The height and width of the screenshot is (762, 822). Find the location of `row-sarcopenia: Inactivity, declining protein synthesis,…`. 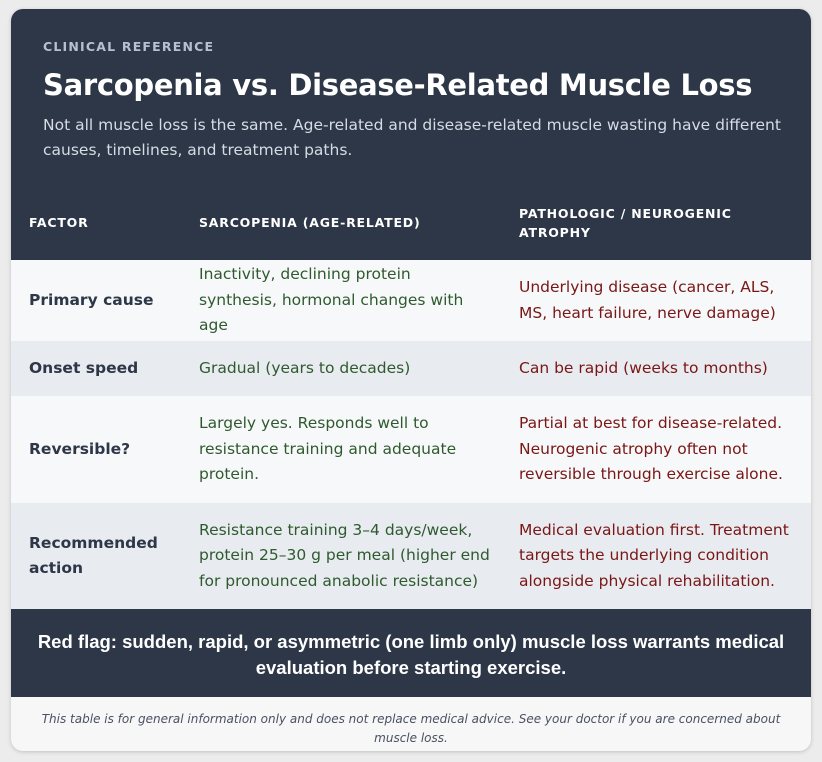

row-sarcopenia: Inactivity, declining protein synthesis,… is located at coordinates (341, 300).